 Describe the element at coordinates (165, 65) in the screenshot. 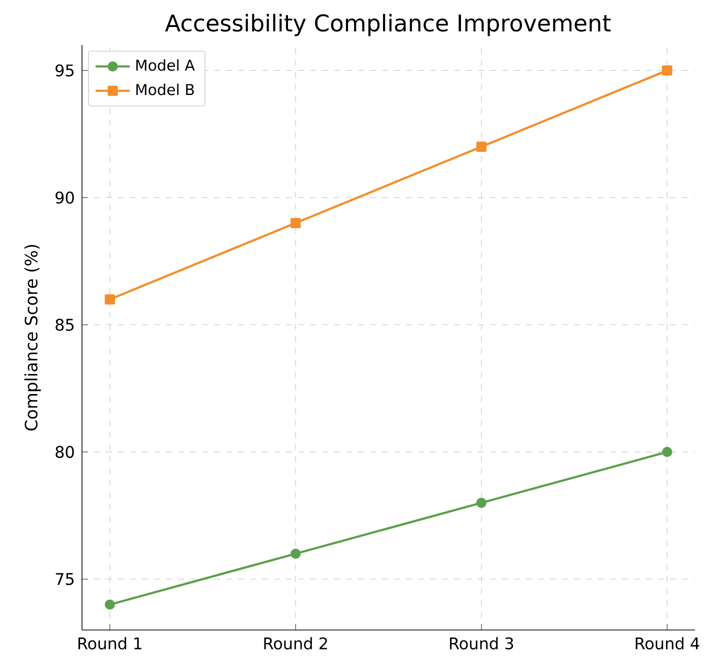

I see `legend-label: Model A` at that location.